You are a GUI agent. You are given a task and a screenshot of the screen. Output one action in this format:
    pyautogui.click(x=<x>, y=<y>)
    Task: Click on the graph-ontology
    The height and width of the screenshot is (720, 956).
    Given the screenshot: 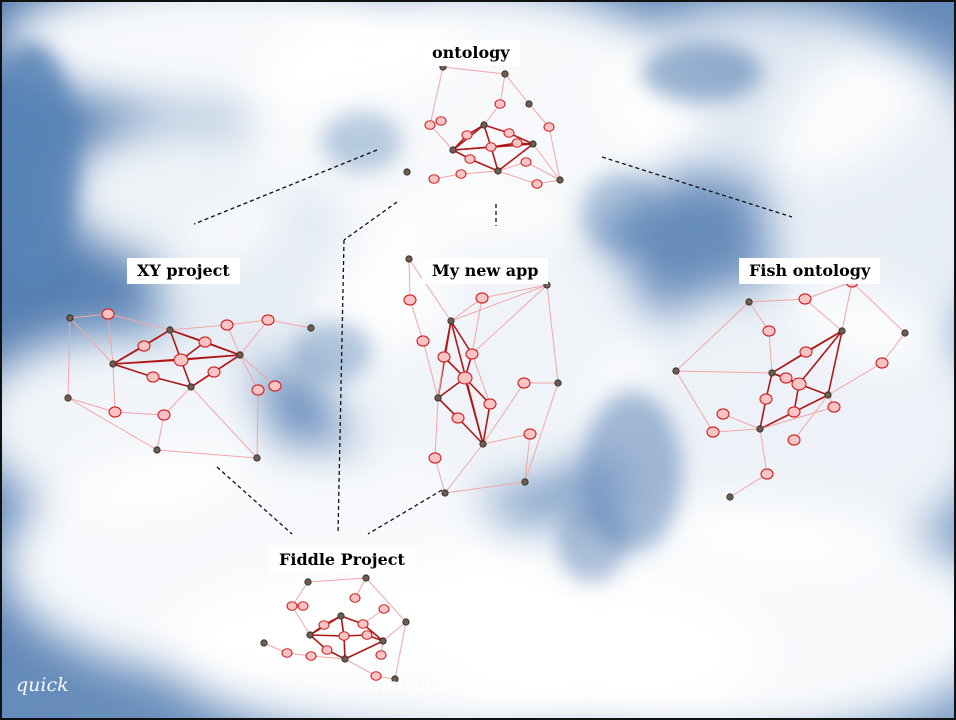 What is the action you would take?
    pyautogui.click(x=483, y=126)
    